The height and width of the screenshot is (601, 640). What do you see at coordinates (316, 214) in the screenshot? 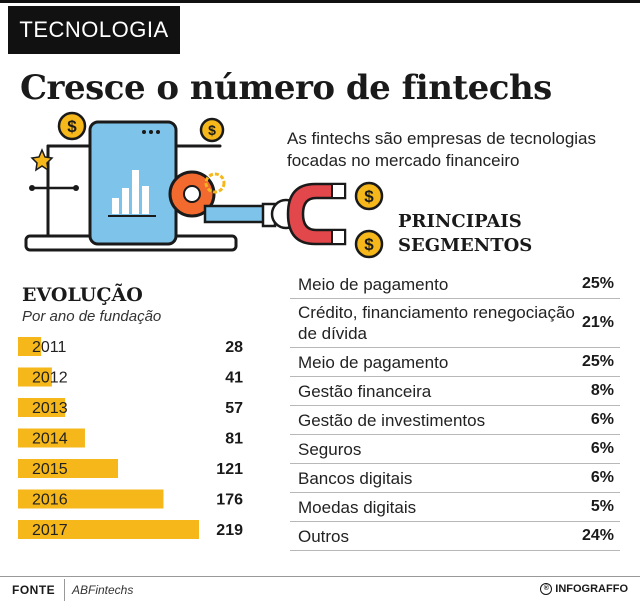
I see `magnet-icon` at bounding box center [316, 214].